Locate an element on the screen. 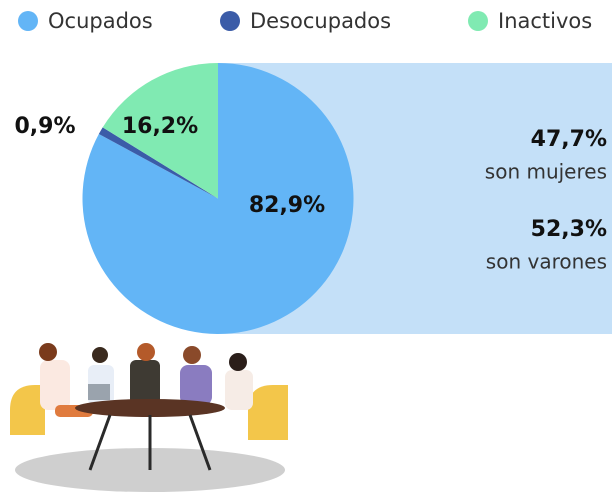  illustration is located at coordinates (149, 417).